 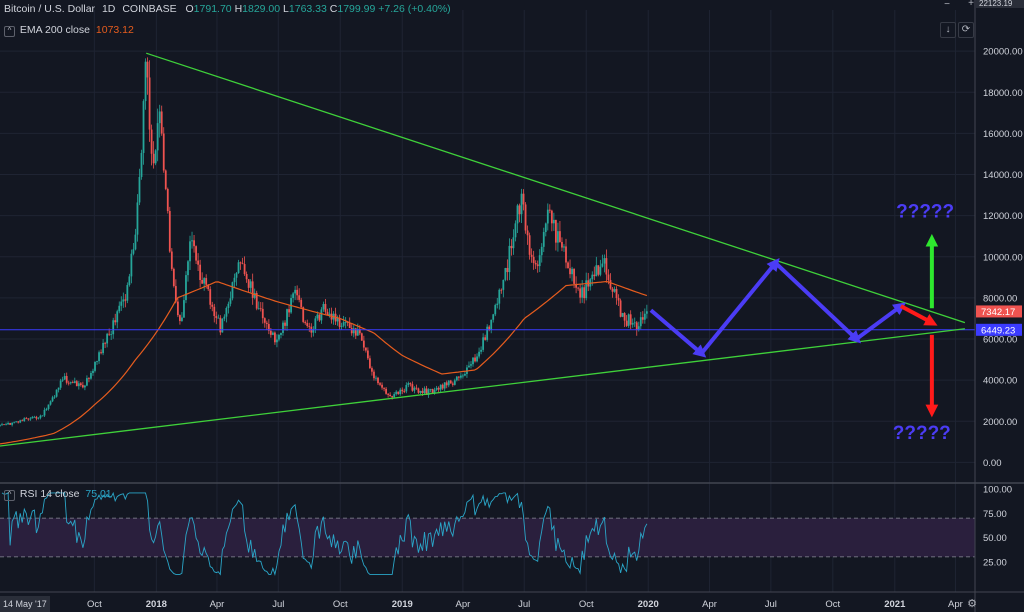 What do you see at coordinates (648, 604) in the screenshot?
I see `x-tick-label: 2020` at bounding box center [648, 604].